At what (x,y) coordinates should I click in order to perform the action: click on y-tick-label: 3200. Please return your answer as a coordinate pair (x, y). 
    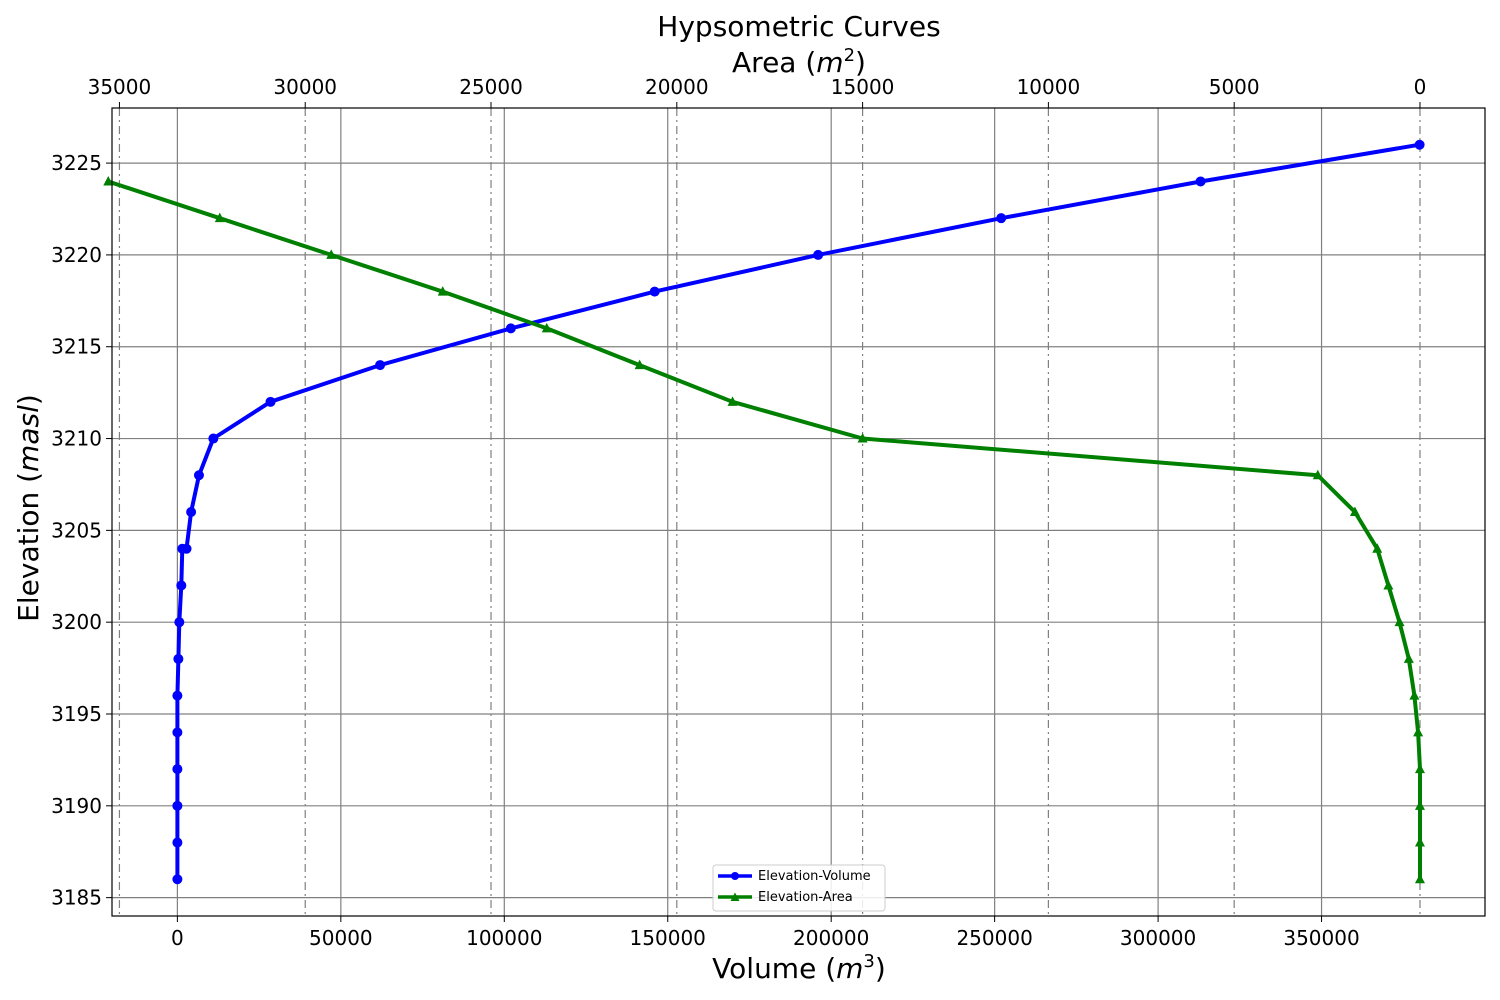
    Looking at the image, I should click on (76, 622).